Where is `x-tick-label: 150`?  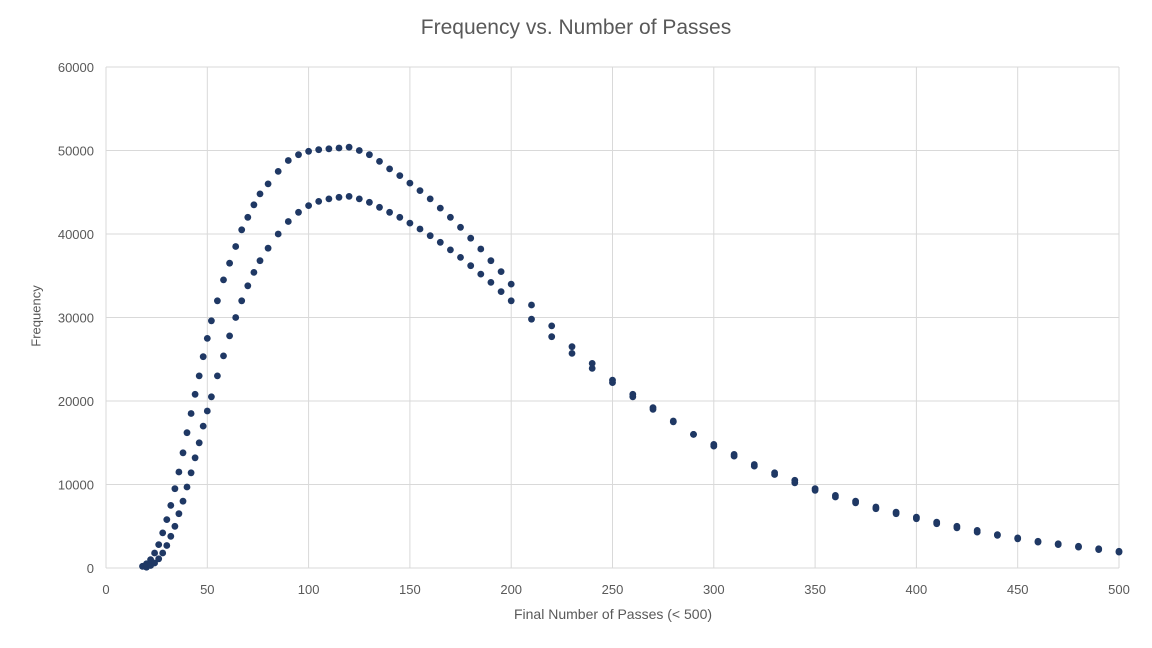
x-tick-label: 150 is located at coordinates (410, 589).